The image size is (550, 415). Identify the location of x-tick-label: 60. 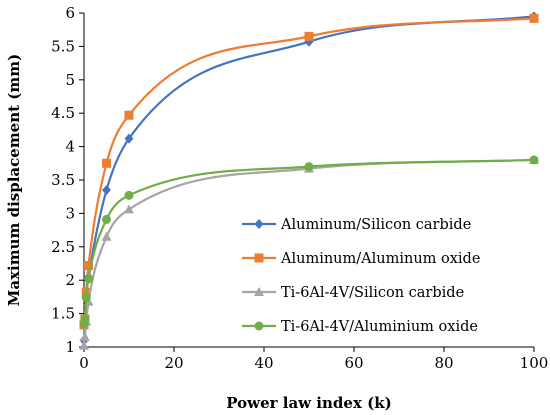
(353, 363).